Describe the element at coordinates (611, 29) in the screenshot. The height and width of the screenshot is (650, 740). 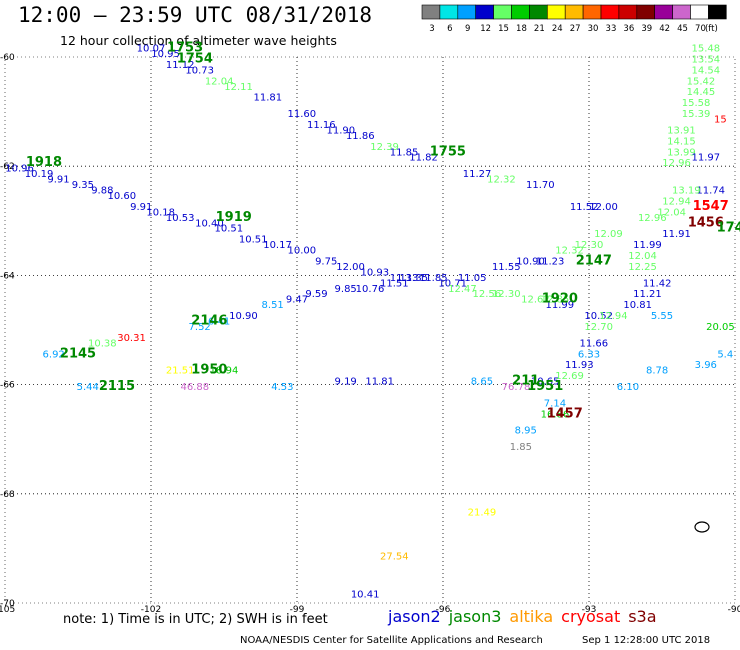
I see `legend-value: 33` at that location.